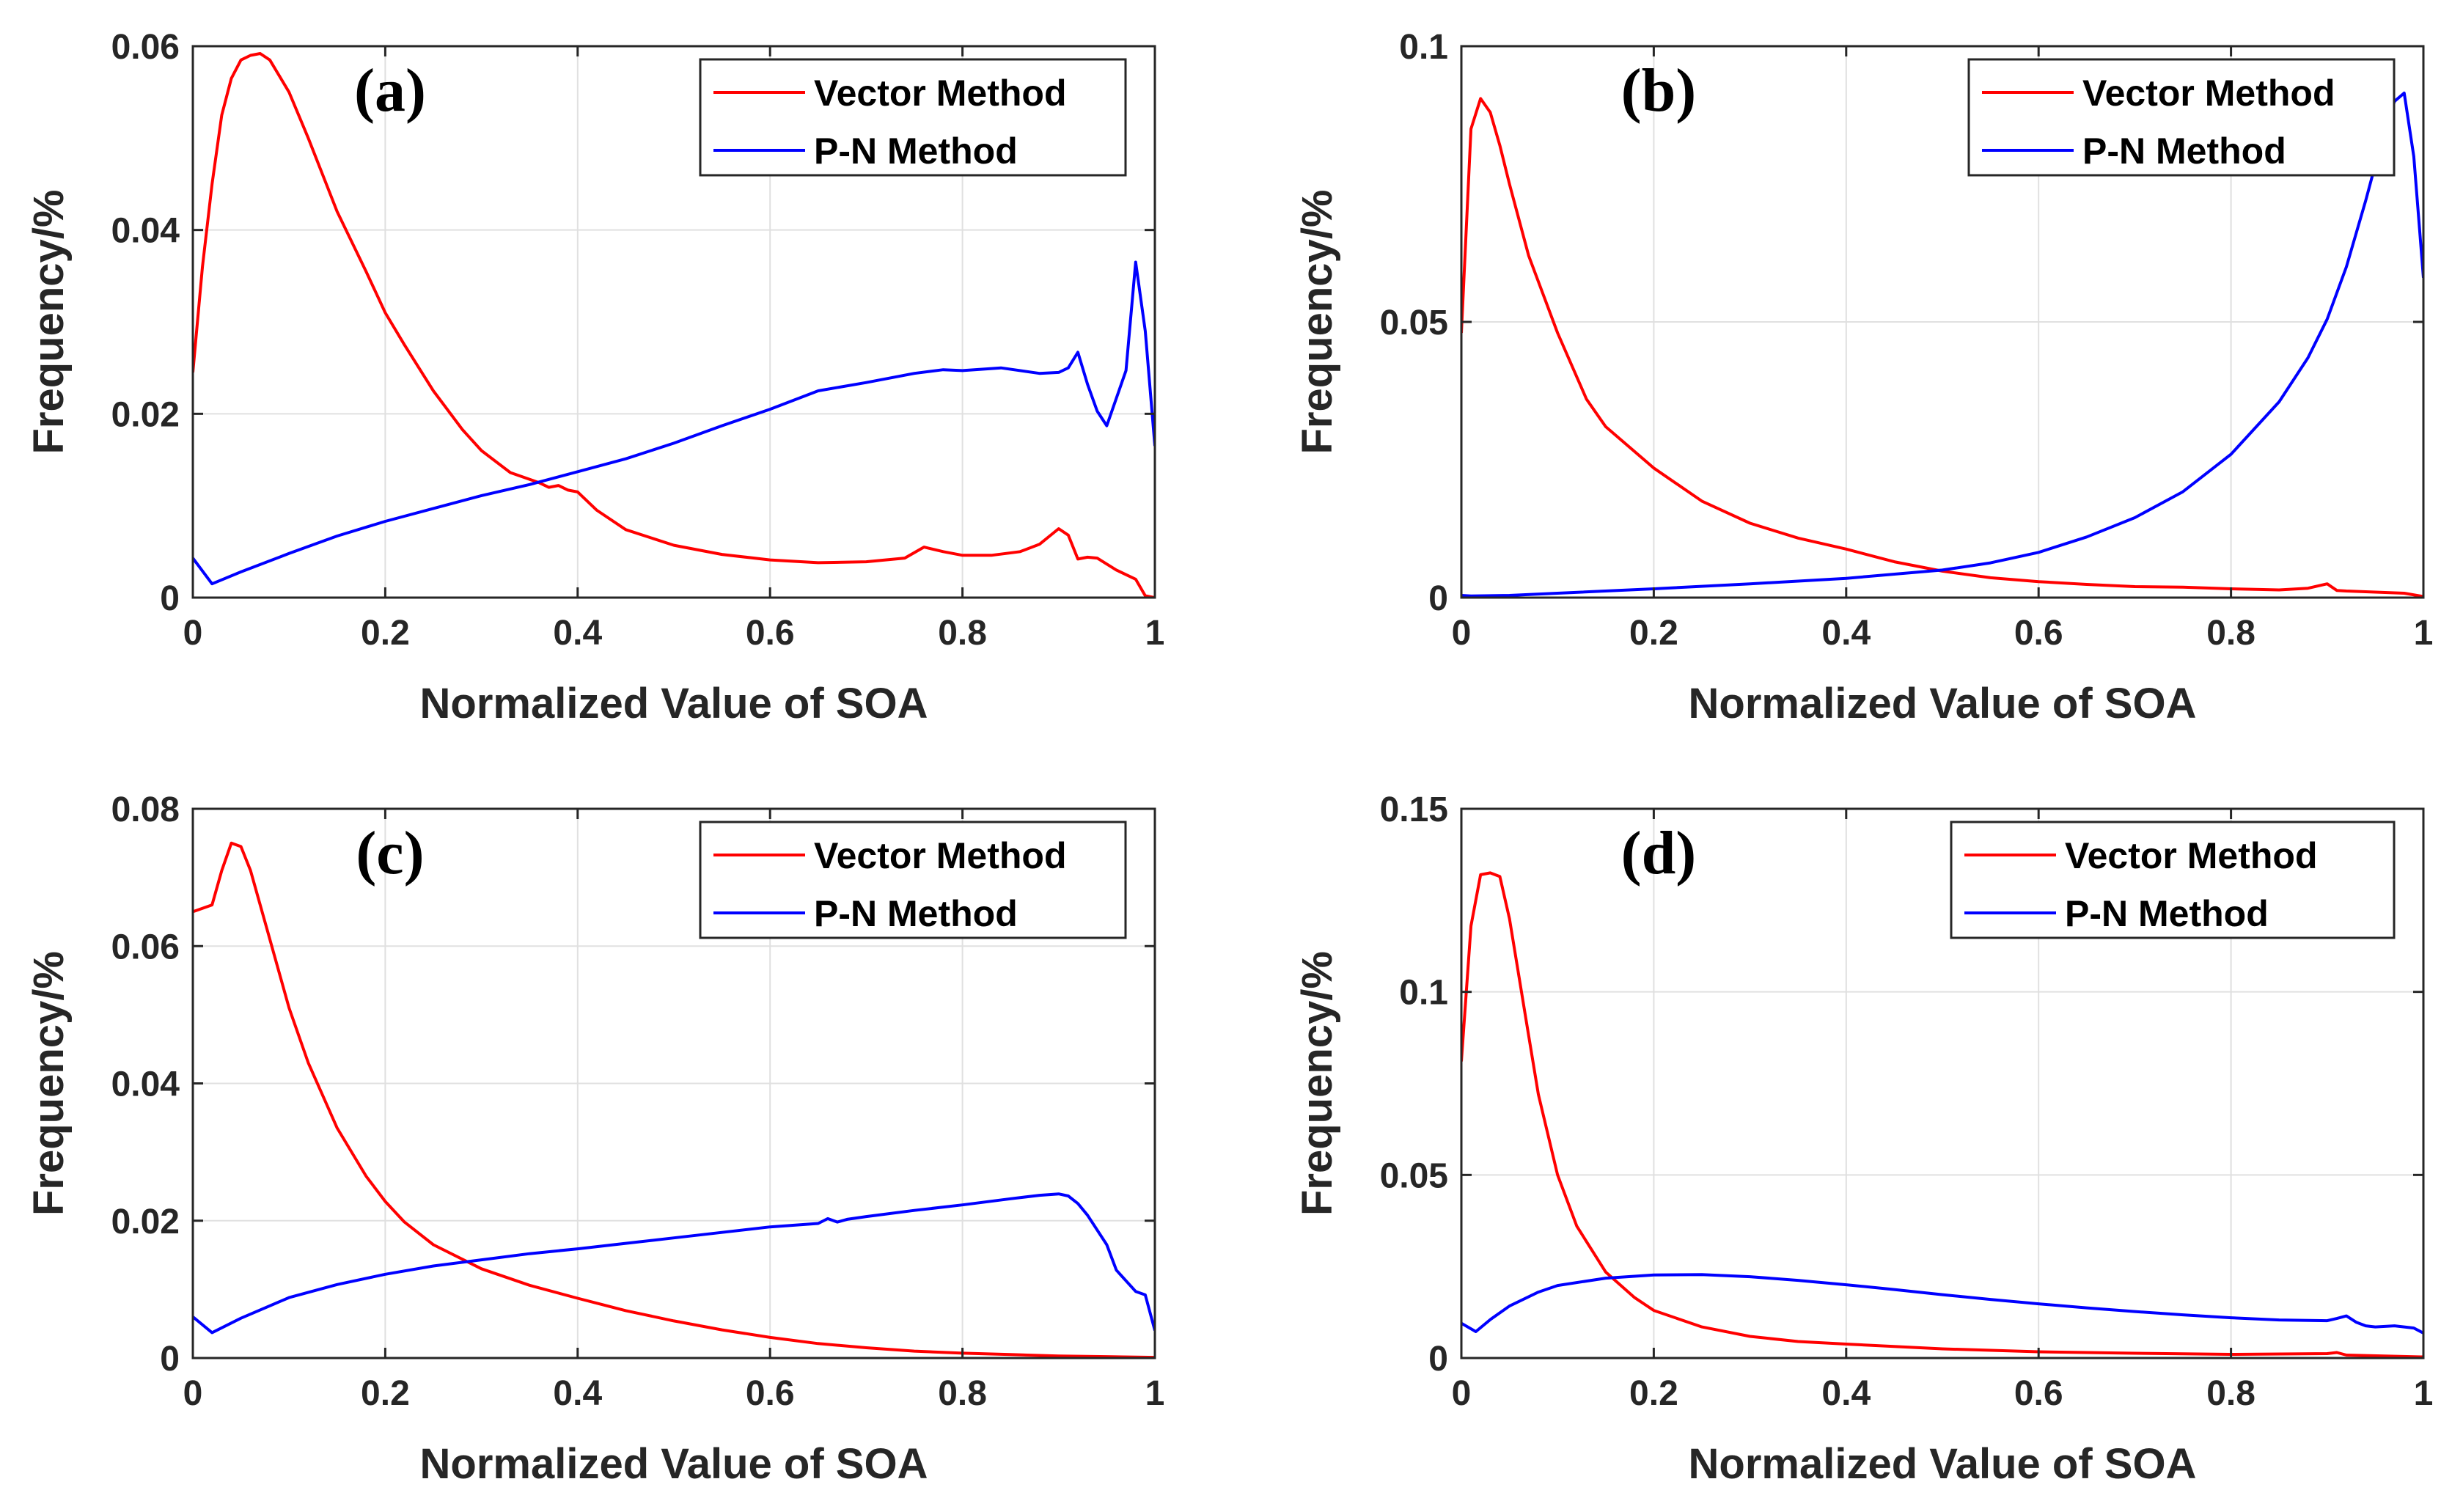  What do you see at coordinates (1659, 90) in the screenshot?
I see `panel-label: (b)` at bounding box center [1659, 90].